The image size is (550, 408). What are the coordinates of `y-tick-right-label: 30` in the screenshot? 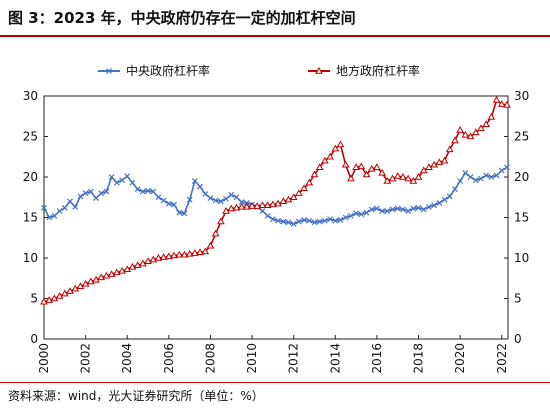 It's located at (521, 96).